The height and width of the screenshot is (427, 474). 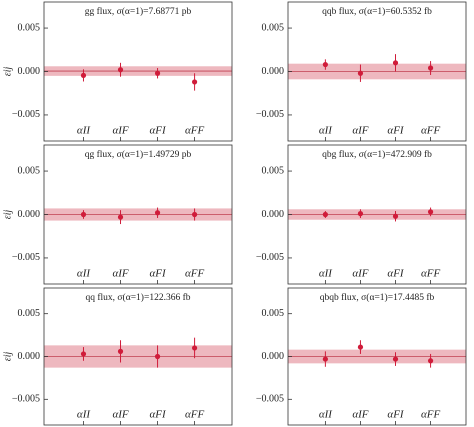 What do you see at coordinates (377, 11) in the screenshot?
I see `panel-title: qqb flux, σ(α=1)=60.5352 fb` at bounding box center [377, 11].